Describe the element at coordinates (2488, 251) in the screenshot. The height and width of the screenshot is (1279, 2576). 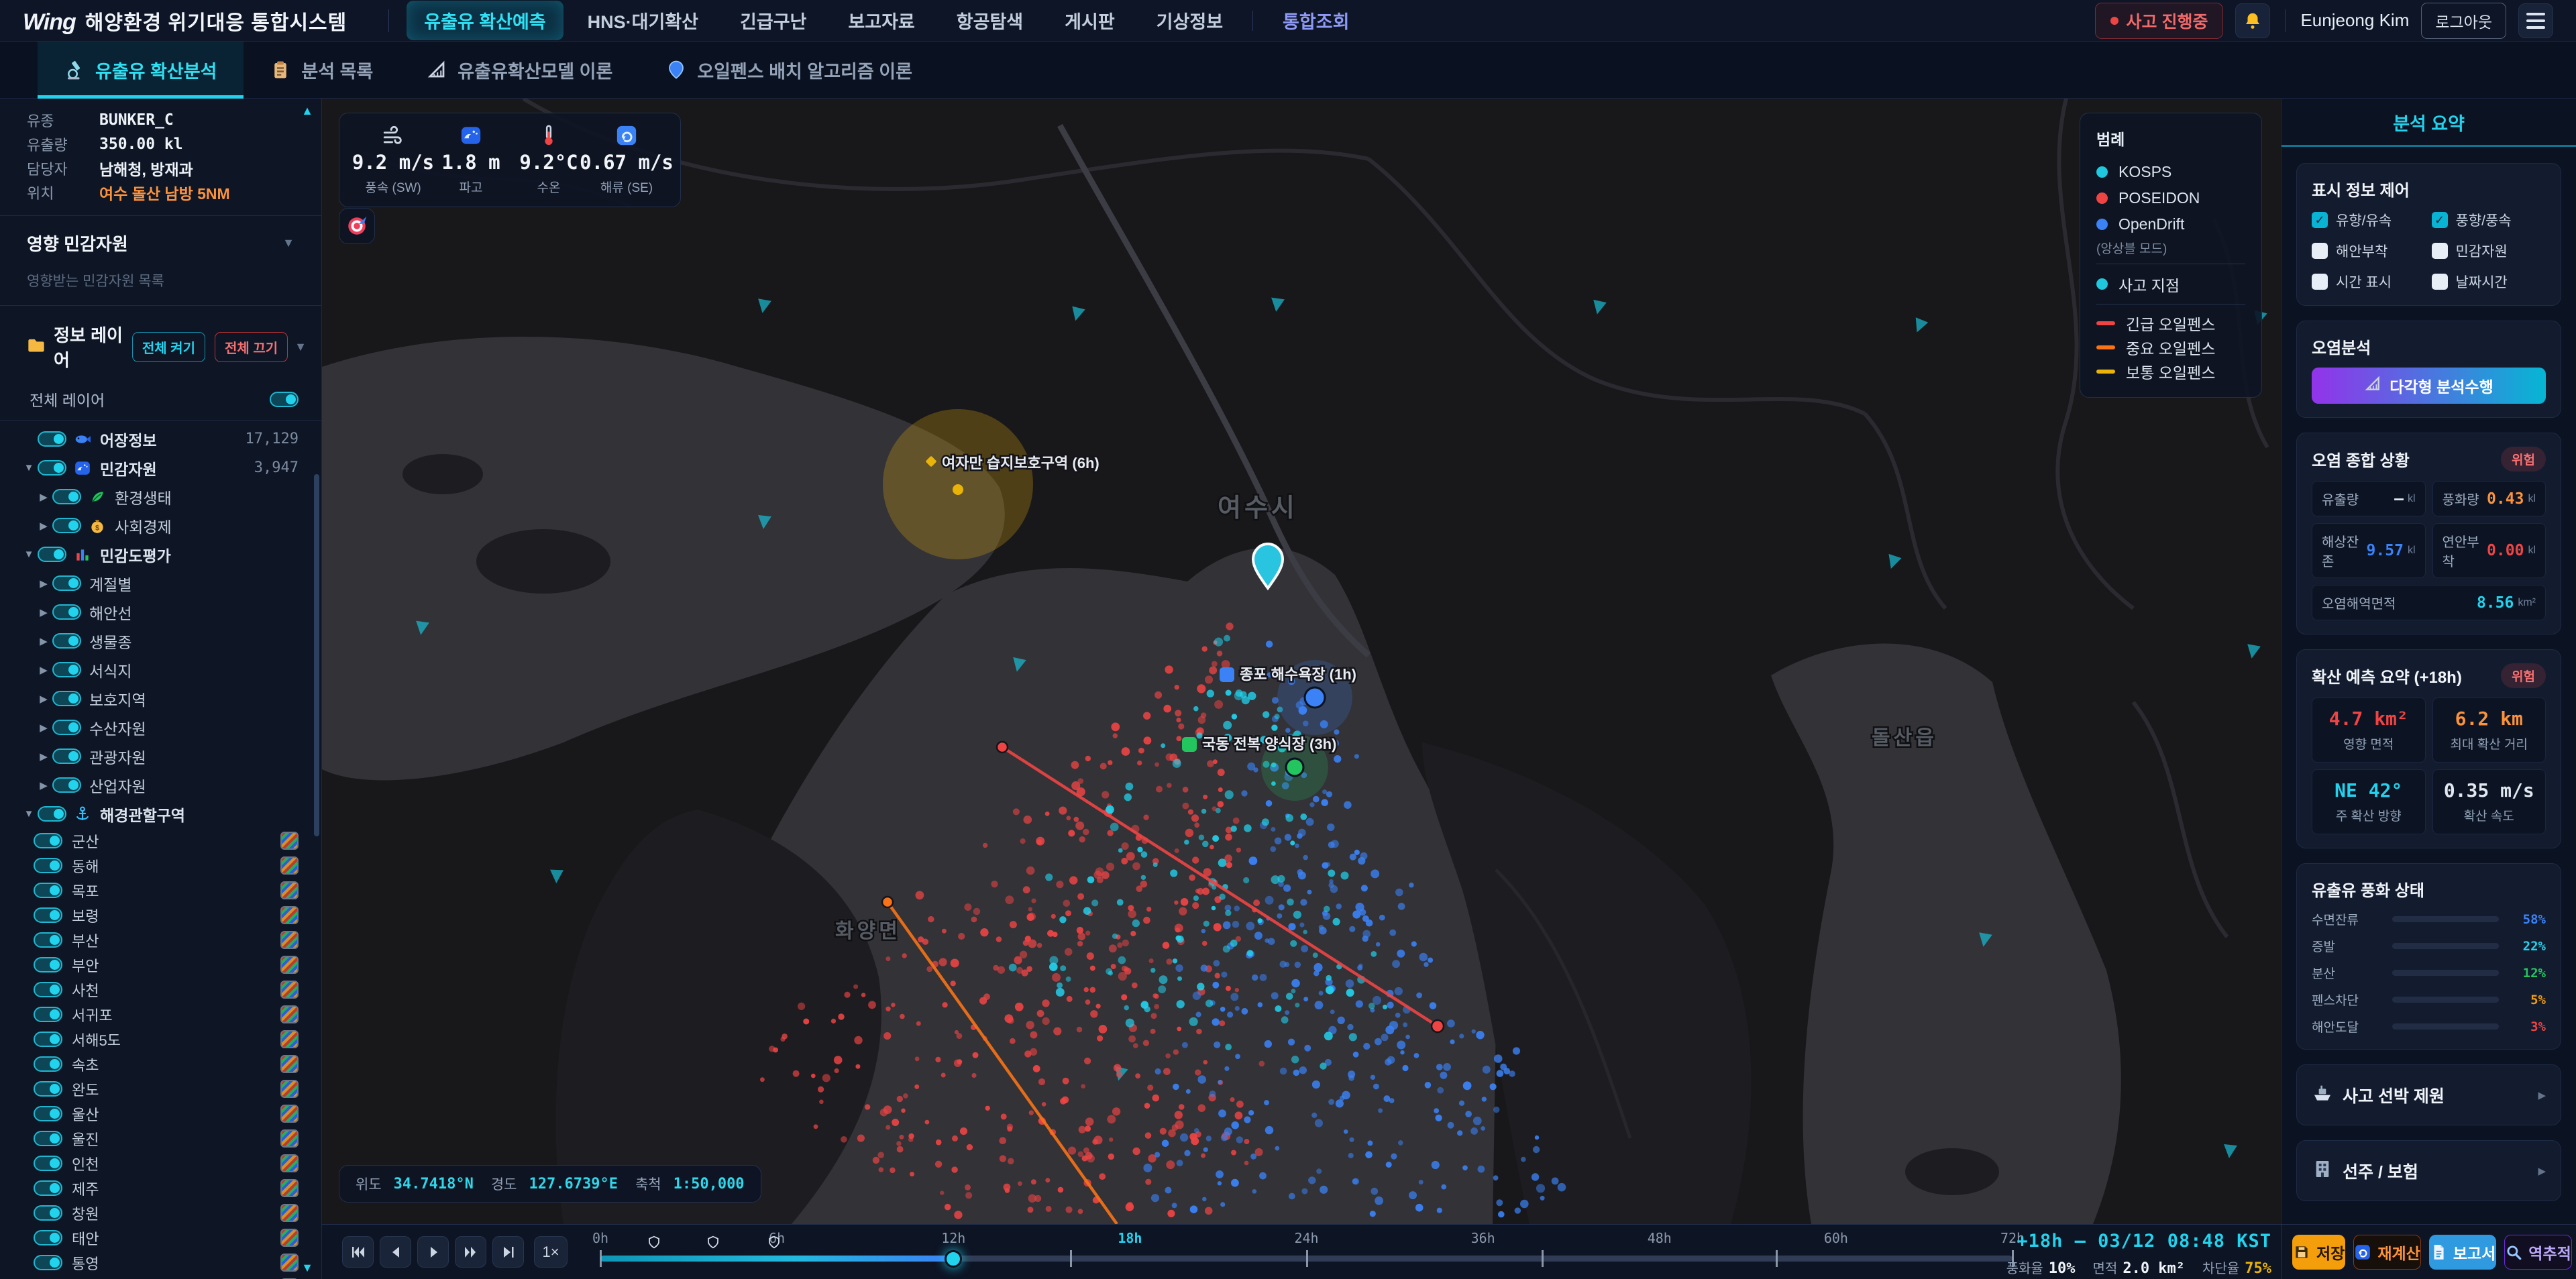
I see `checkbox-민감자원: 민감자원` at that location.